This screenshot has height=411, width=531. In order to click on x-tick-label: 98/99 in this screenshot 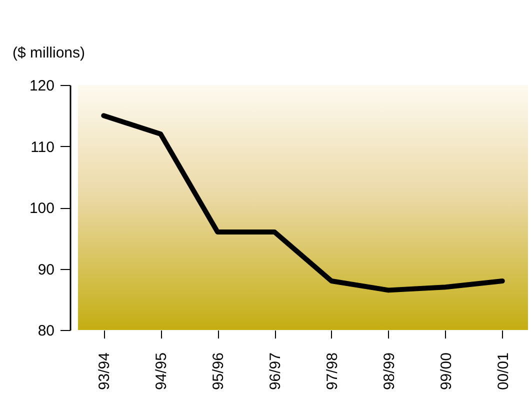, I will do `click(389, 371)`.